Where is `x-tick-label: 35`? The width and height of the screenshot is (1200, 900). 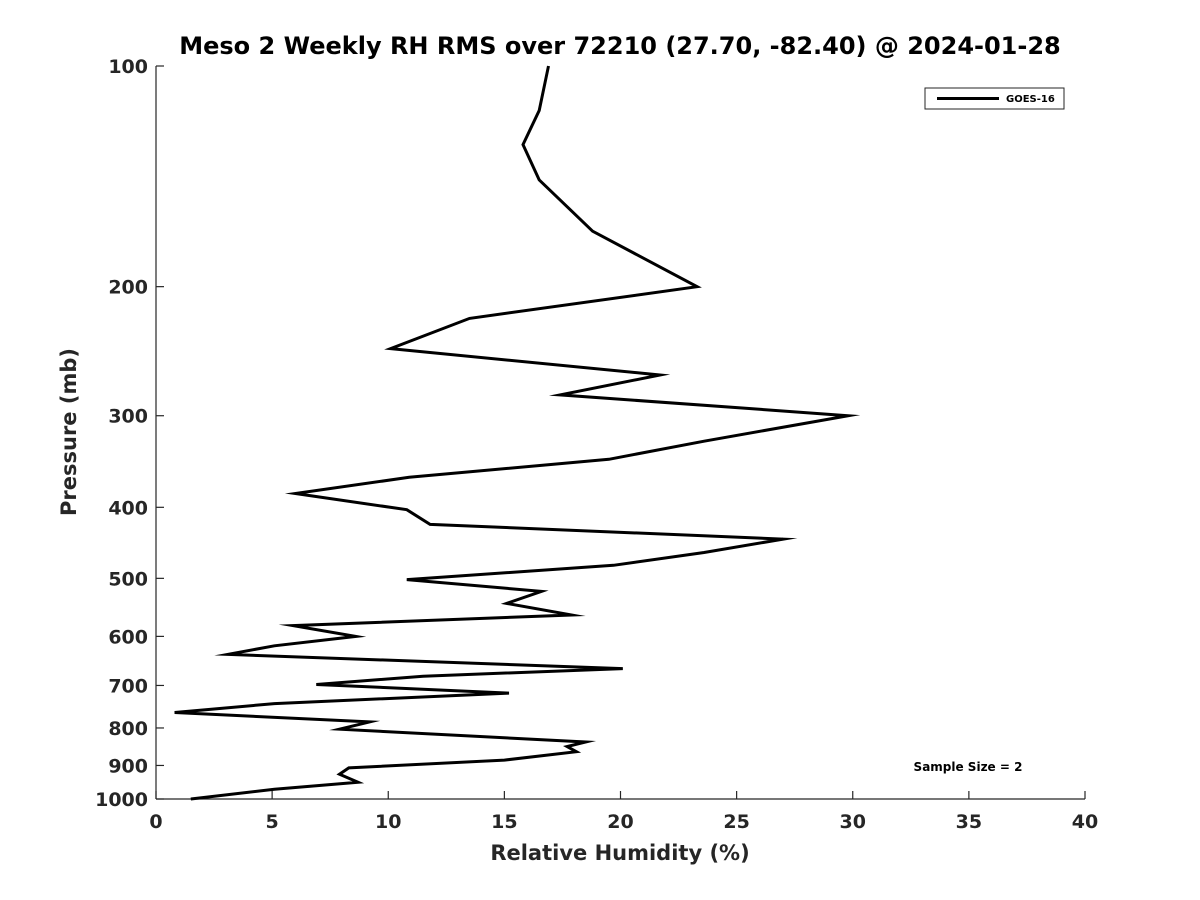
x-tick-label: 35 is located at coordinates (969, 822).